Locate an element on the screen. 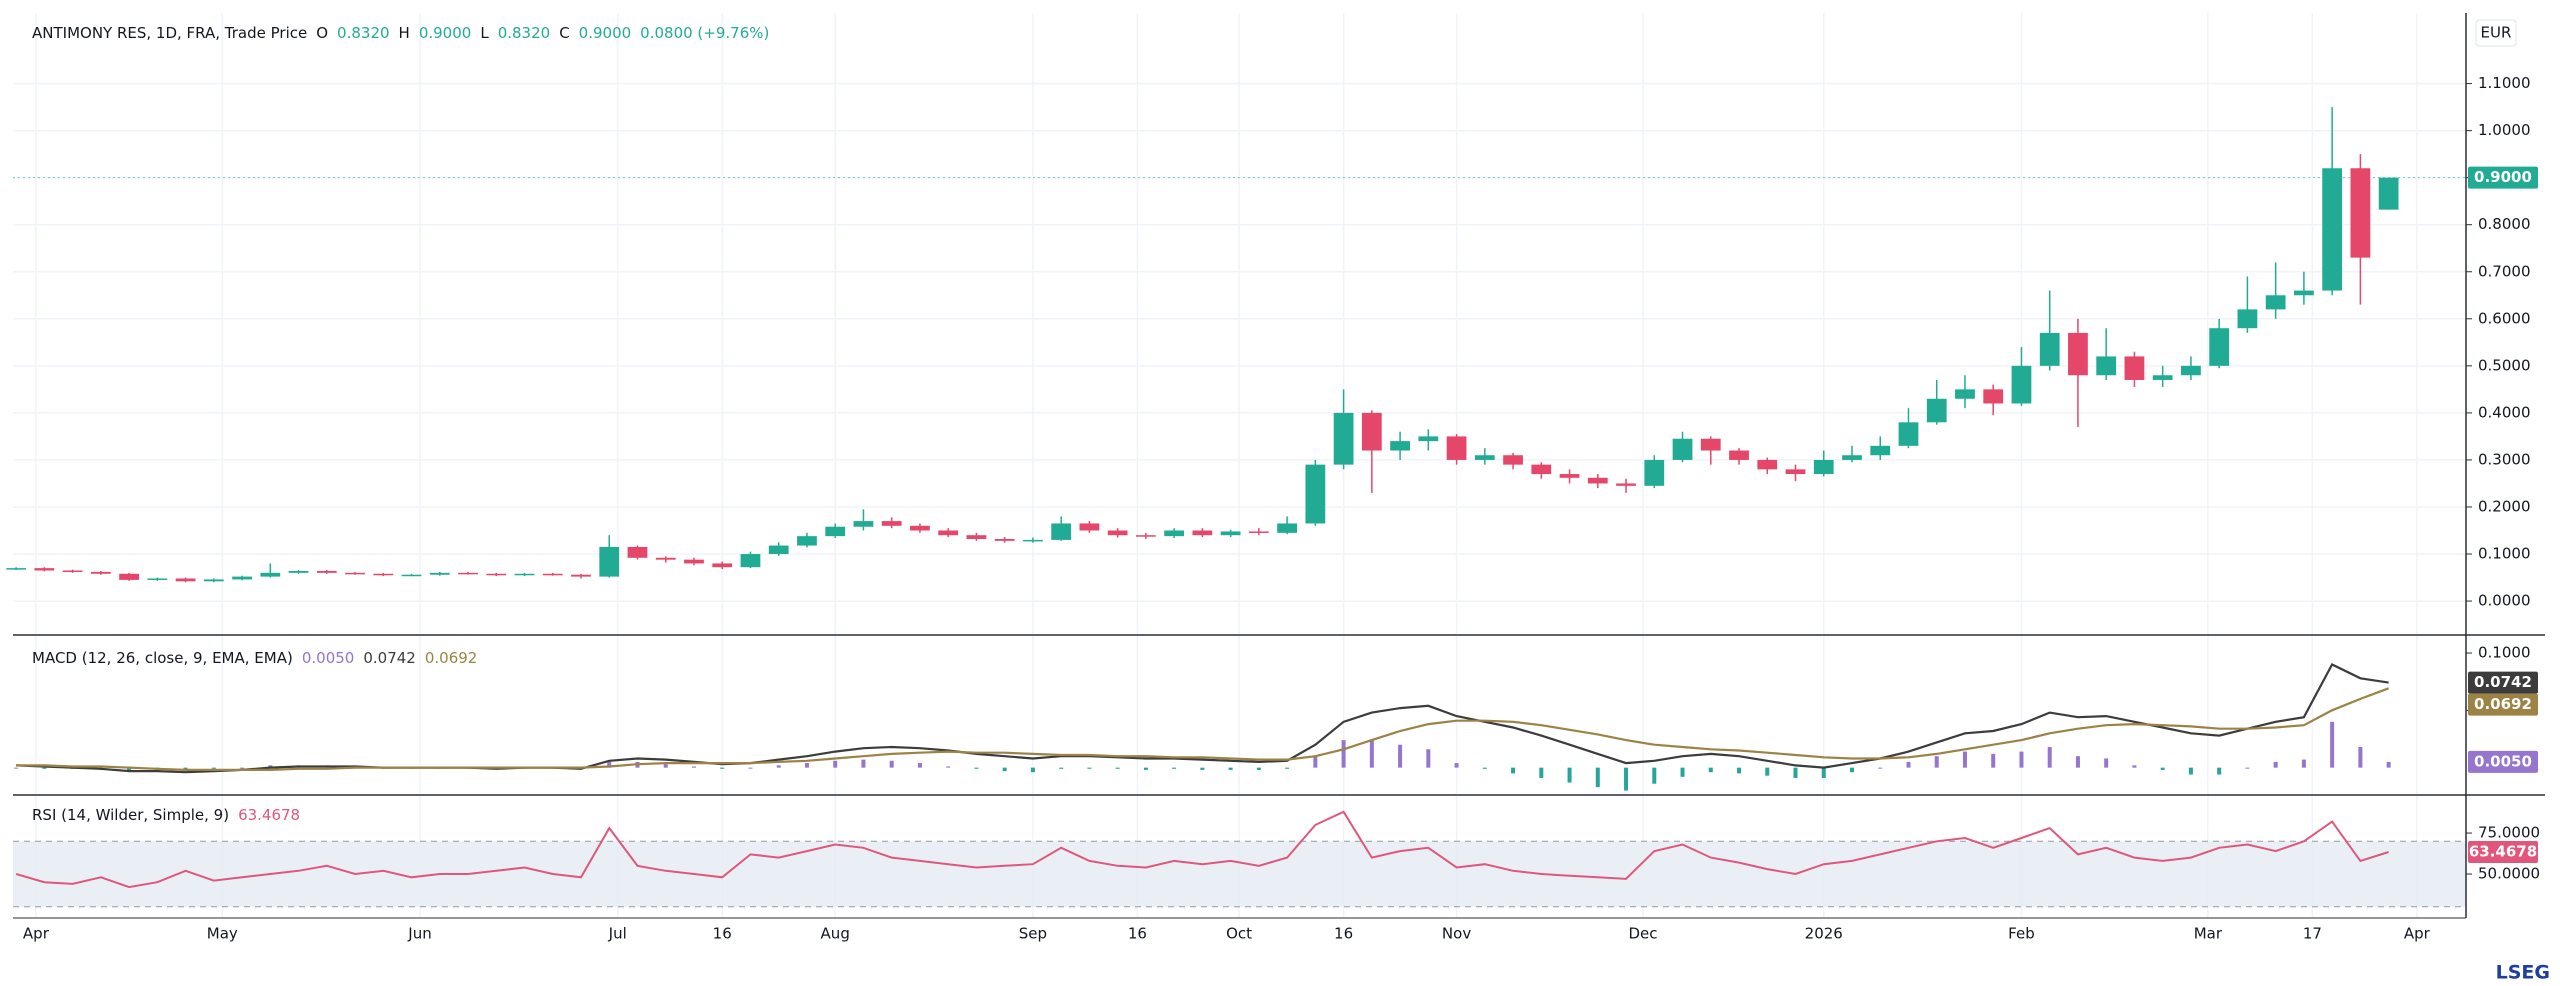  y-tick-label: 0.1000 is located at coordinates (2504, 653).